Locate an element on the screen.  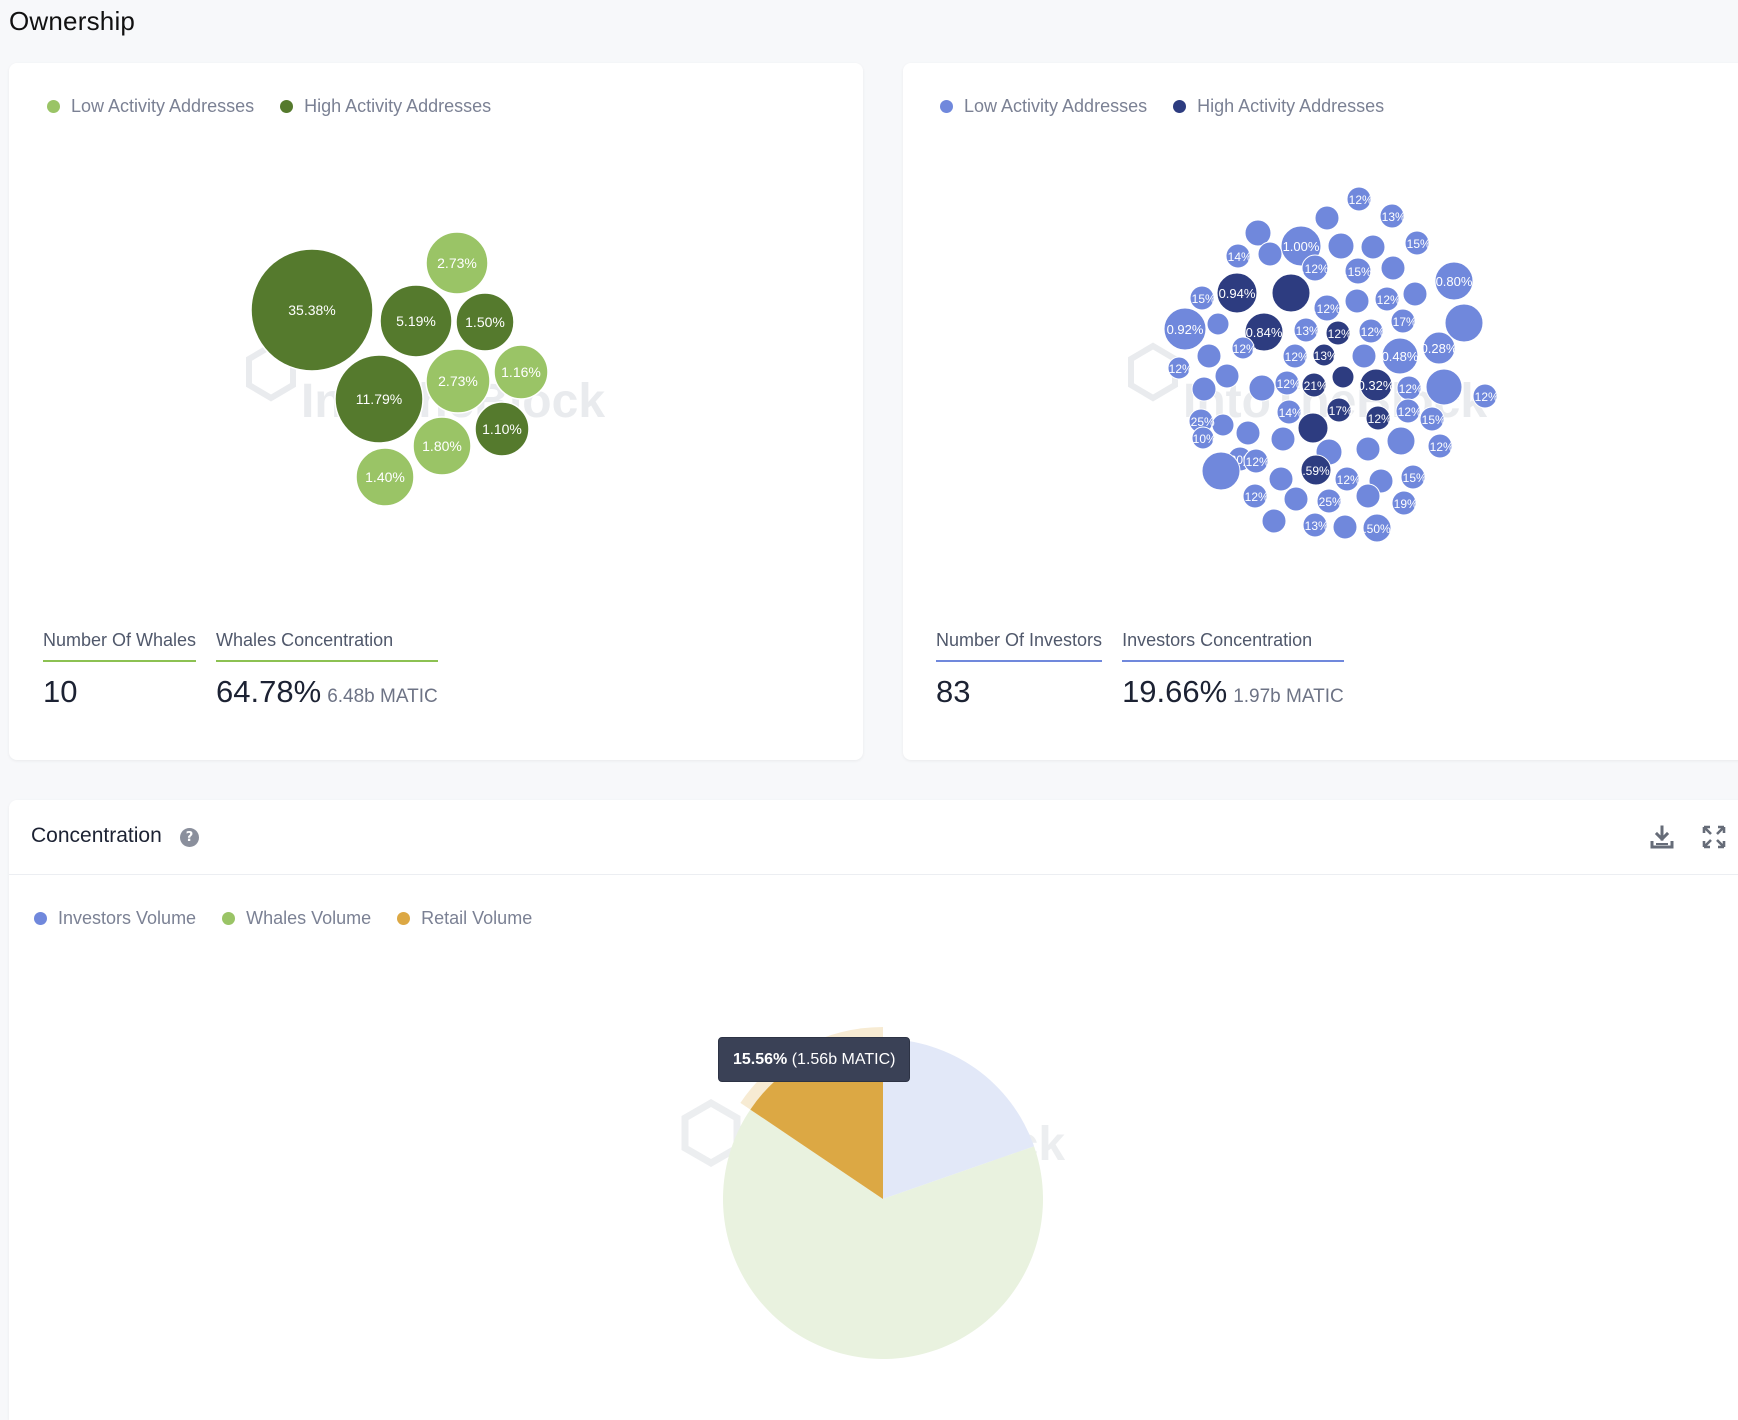
investor-bubble-high: 0.84% is located at coordinates (1264, 332).